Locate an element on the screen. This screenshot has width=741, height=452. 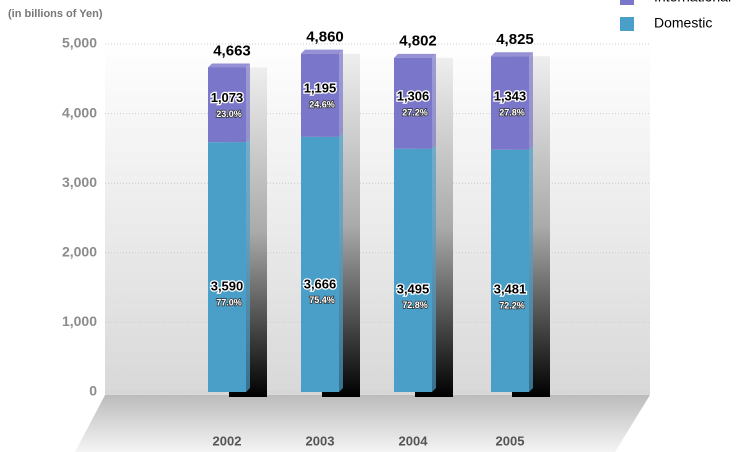
x-tick-label: 2003 is located at coordinates (320, 440).